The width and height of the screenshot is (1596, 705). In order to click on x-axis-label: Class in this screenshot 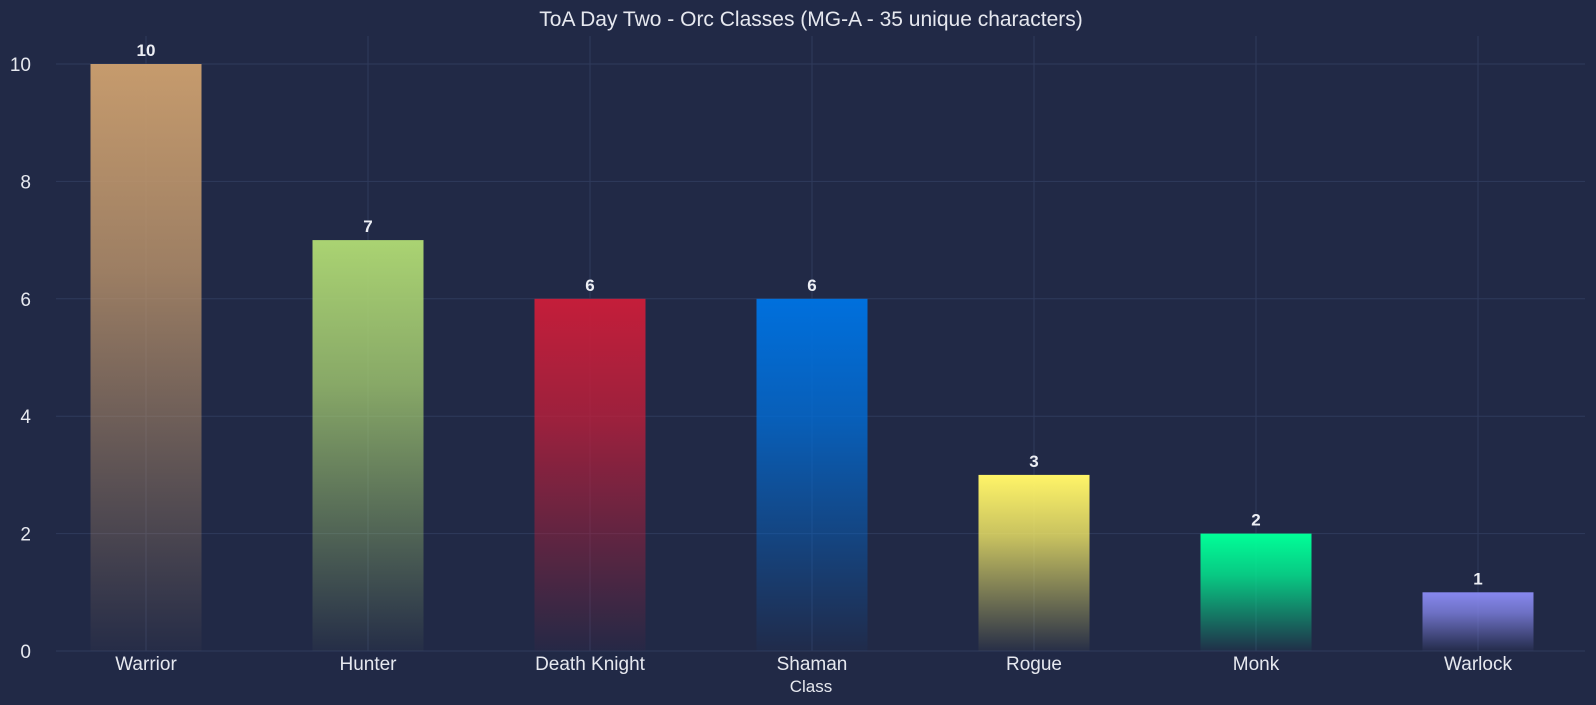, I will do `click(811, 686)`.